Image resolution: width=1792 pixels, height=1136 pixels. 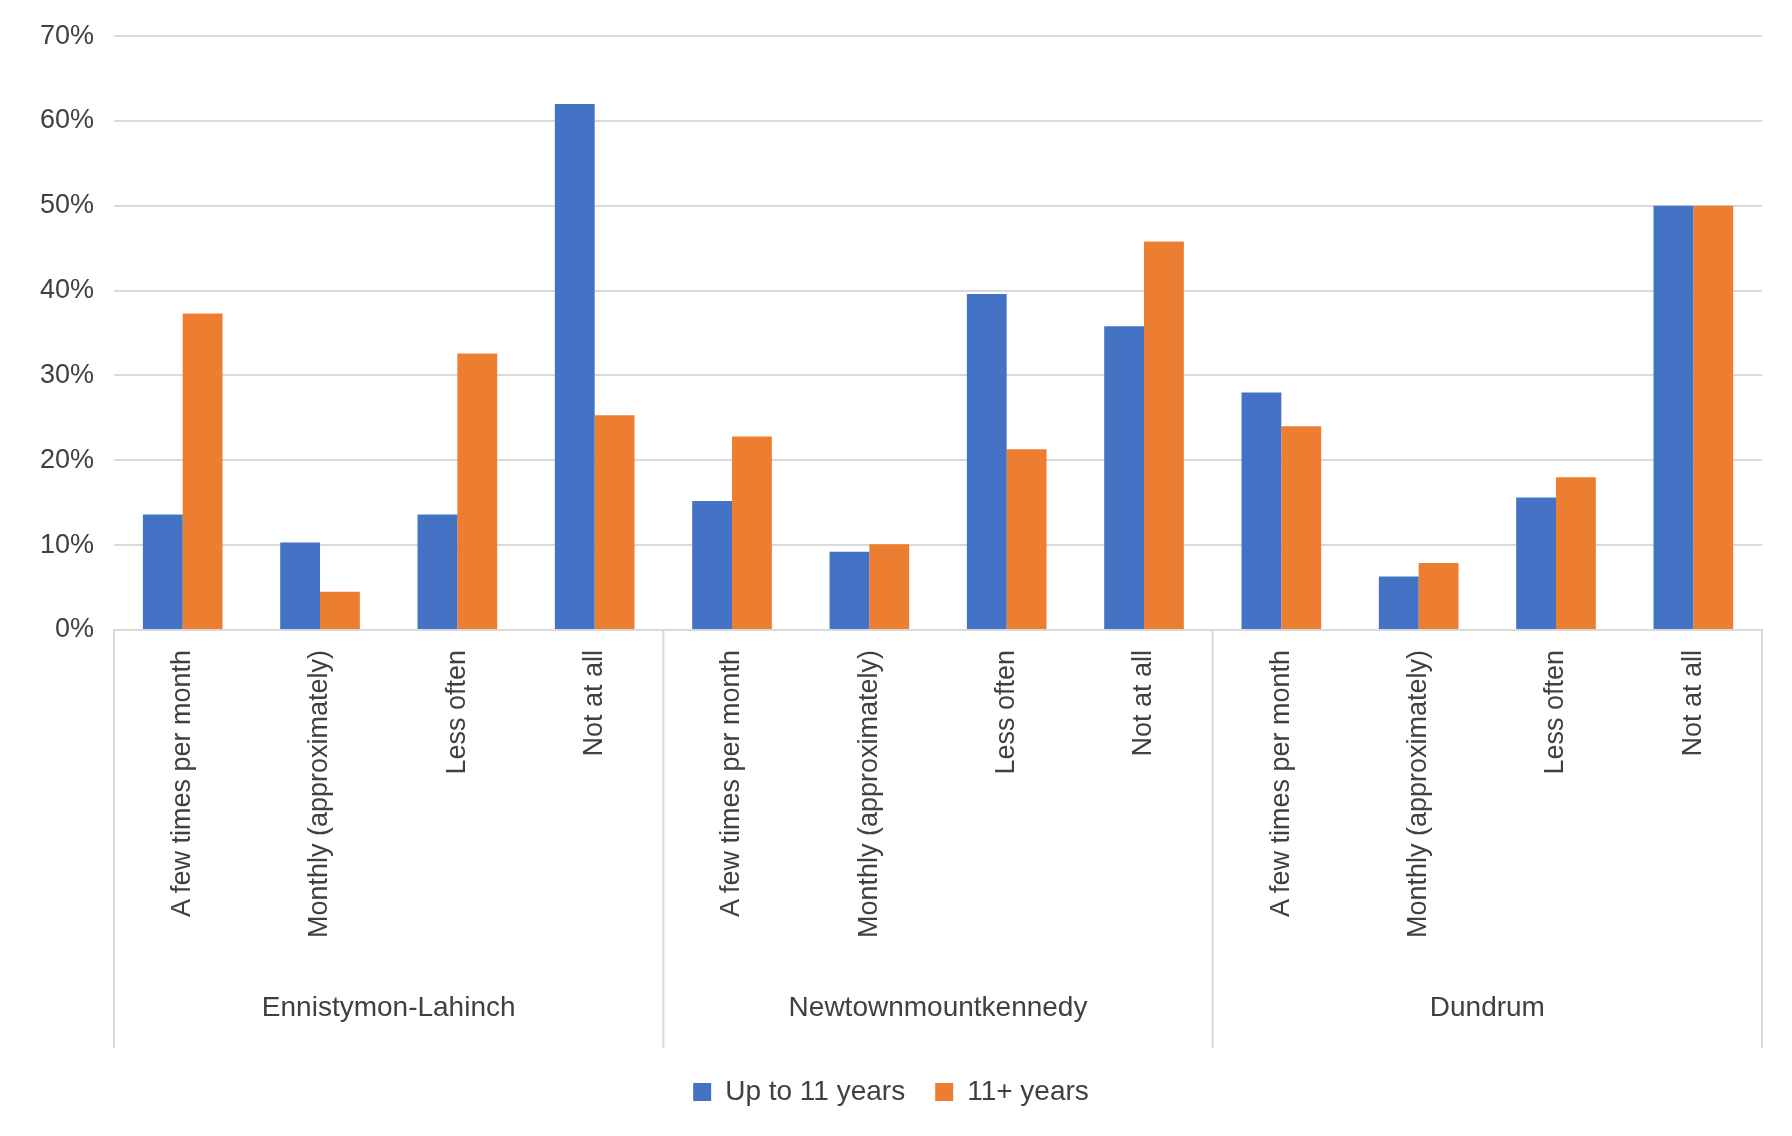 I want to click on y-tick-label: 0%, so click(x=75, y=628).